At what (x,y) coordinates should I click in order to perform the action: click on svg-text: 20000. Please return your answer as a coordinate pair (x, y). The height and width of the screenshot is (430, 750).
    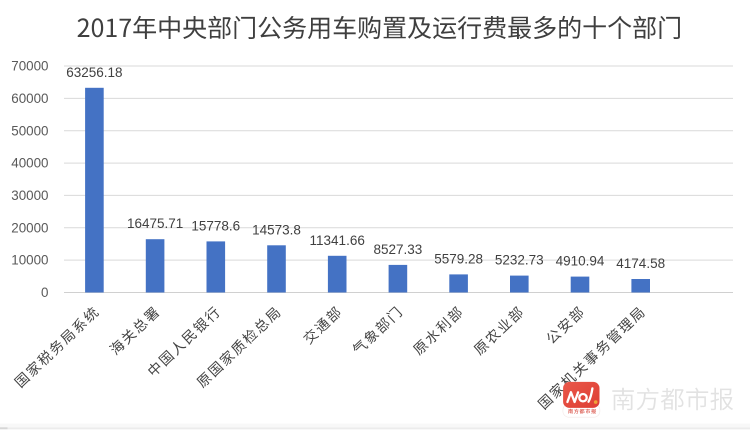
    Looking at the image, I should click on (29, 227).